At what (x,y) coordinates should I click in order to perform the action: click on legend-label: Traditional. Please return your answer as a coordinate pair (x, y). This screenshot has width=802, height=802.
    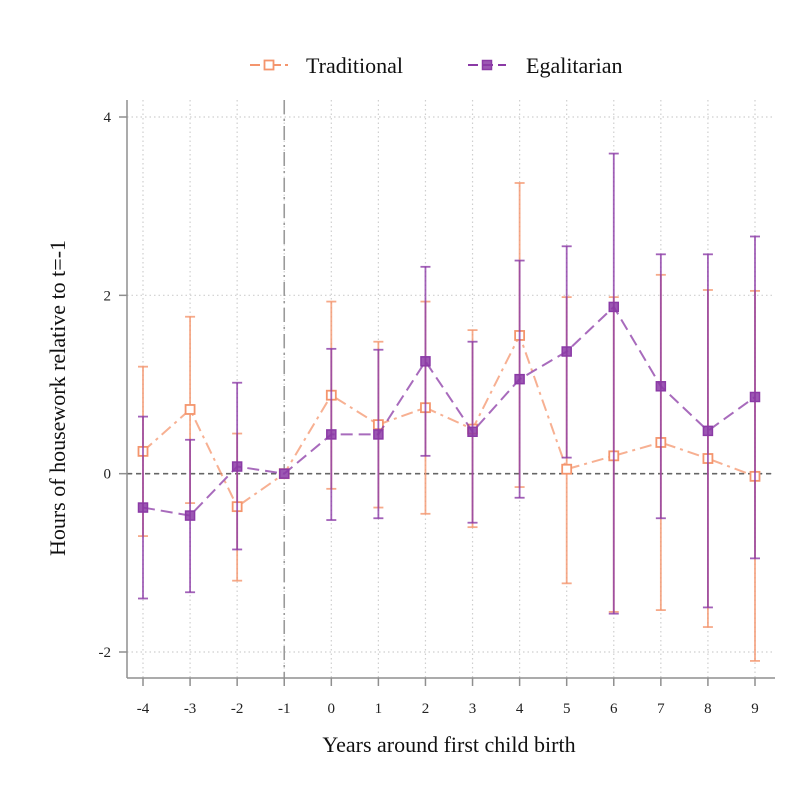
    Looking at the image, I should click on (354, 65).